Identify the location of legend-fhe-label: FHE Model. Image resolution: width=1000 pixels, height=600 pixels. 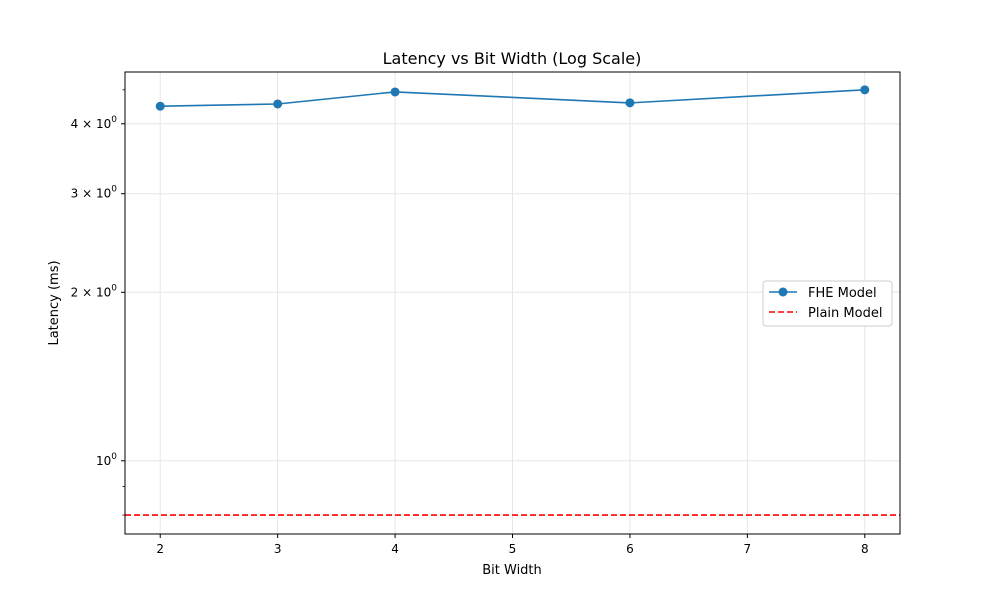
(842, 293).